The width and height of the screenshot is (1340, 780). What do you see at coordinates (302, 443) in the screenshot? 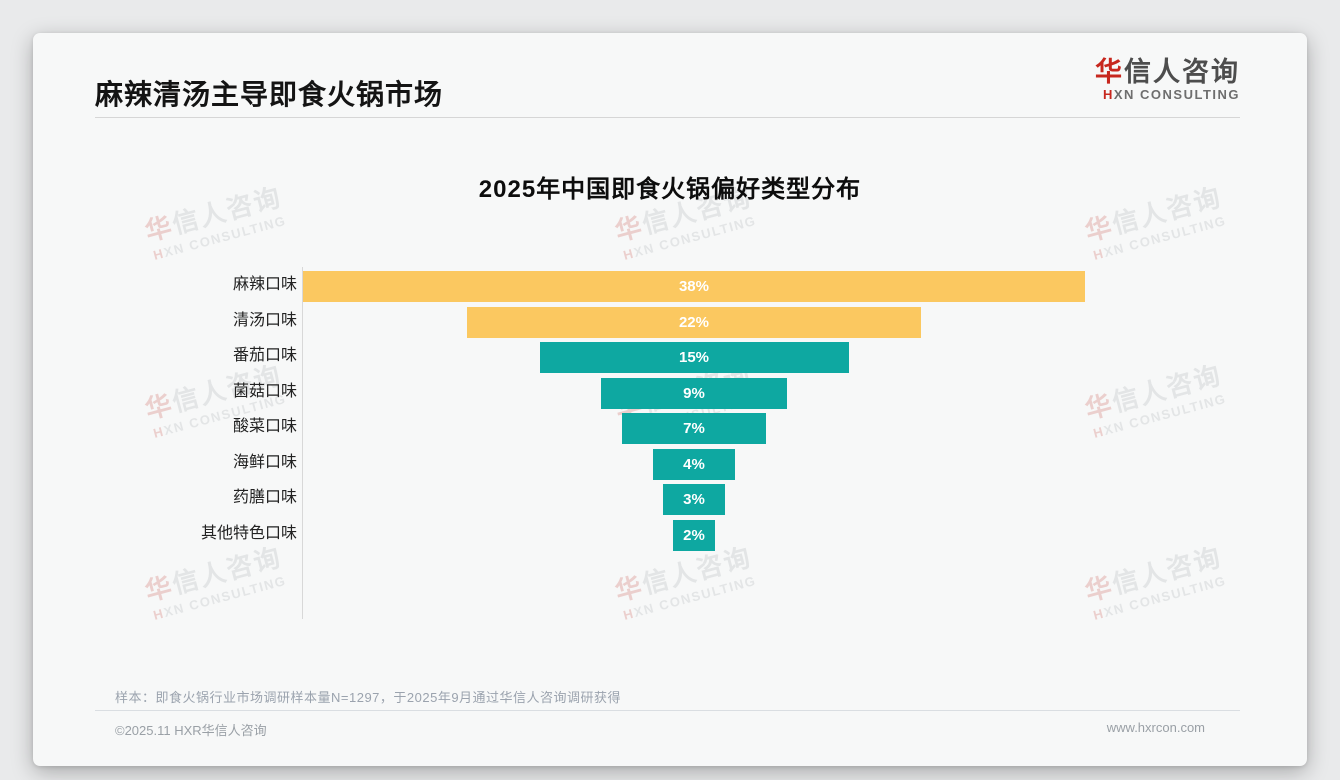
I see `y-axis-line` at bounding box center [302, 443].